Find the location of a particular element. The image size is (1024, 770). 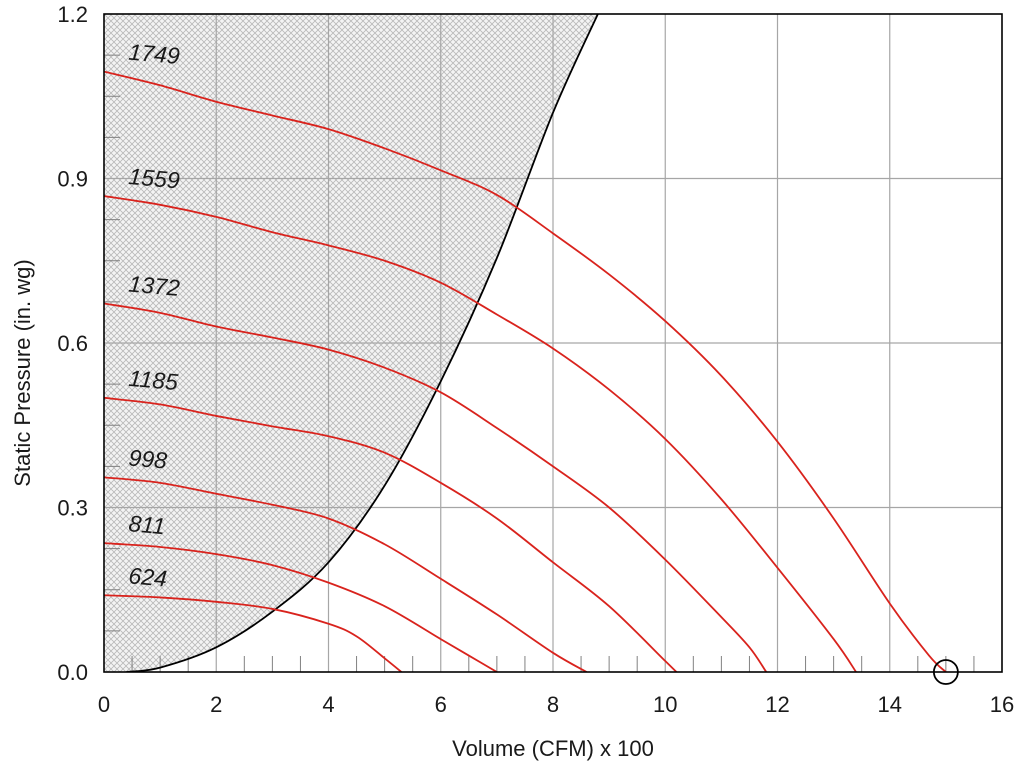

curve-labels: 624 811 998 1185 1372 1559 1749 is located at coordinates (154, 315).